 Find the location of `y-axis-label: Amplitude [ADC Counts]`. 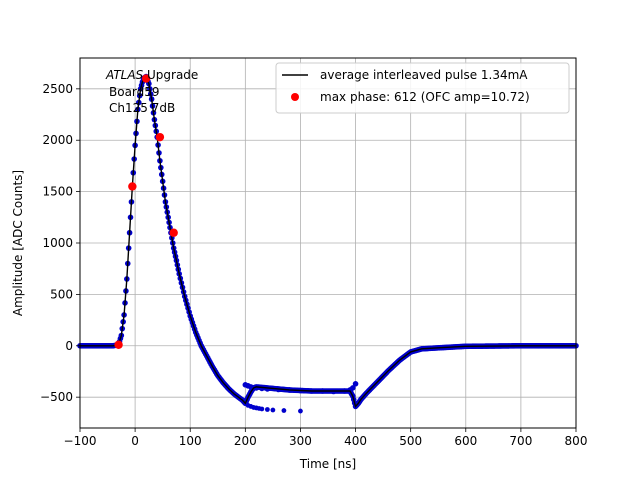

y-axis-label: Amplitude [ADC Counts] is located at coordinates (18, 243).